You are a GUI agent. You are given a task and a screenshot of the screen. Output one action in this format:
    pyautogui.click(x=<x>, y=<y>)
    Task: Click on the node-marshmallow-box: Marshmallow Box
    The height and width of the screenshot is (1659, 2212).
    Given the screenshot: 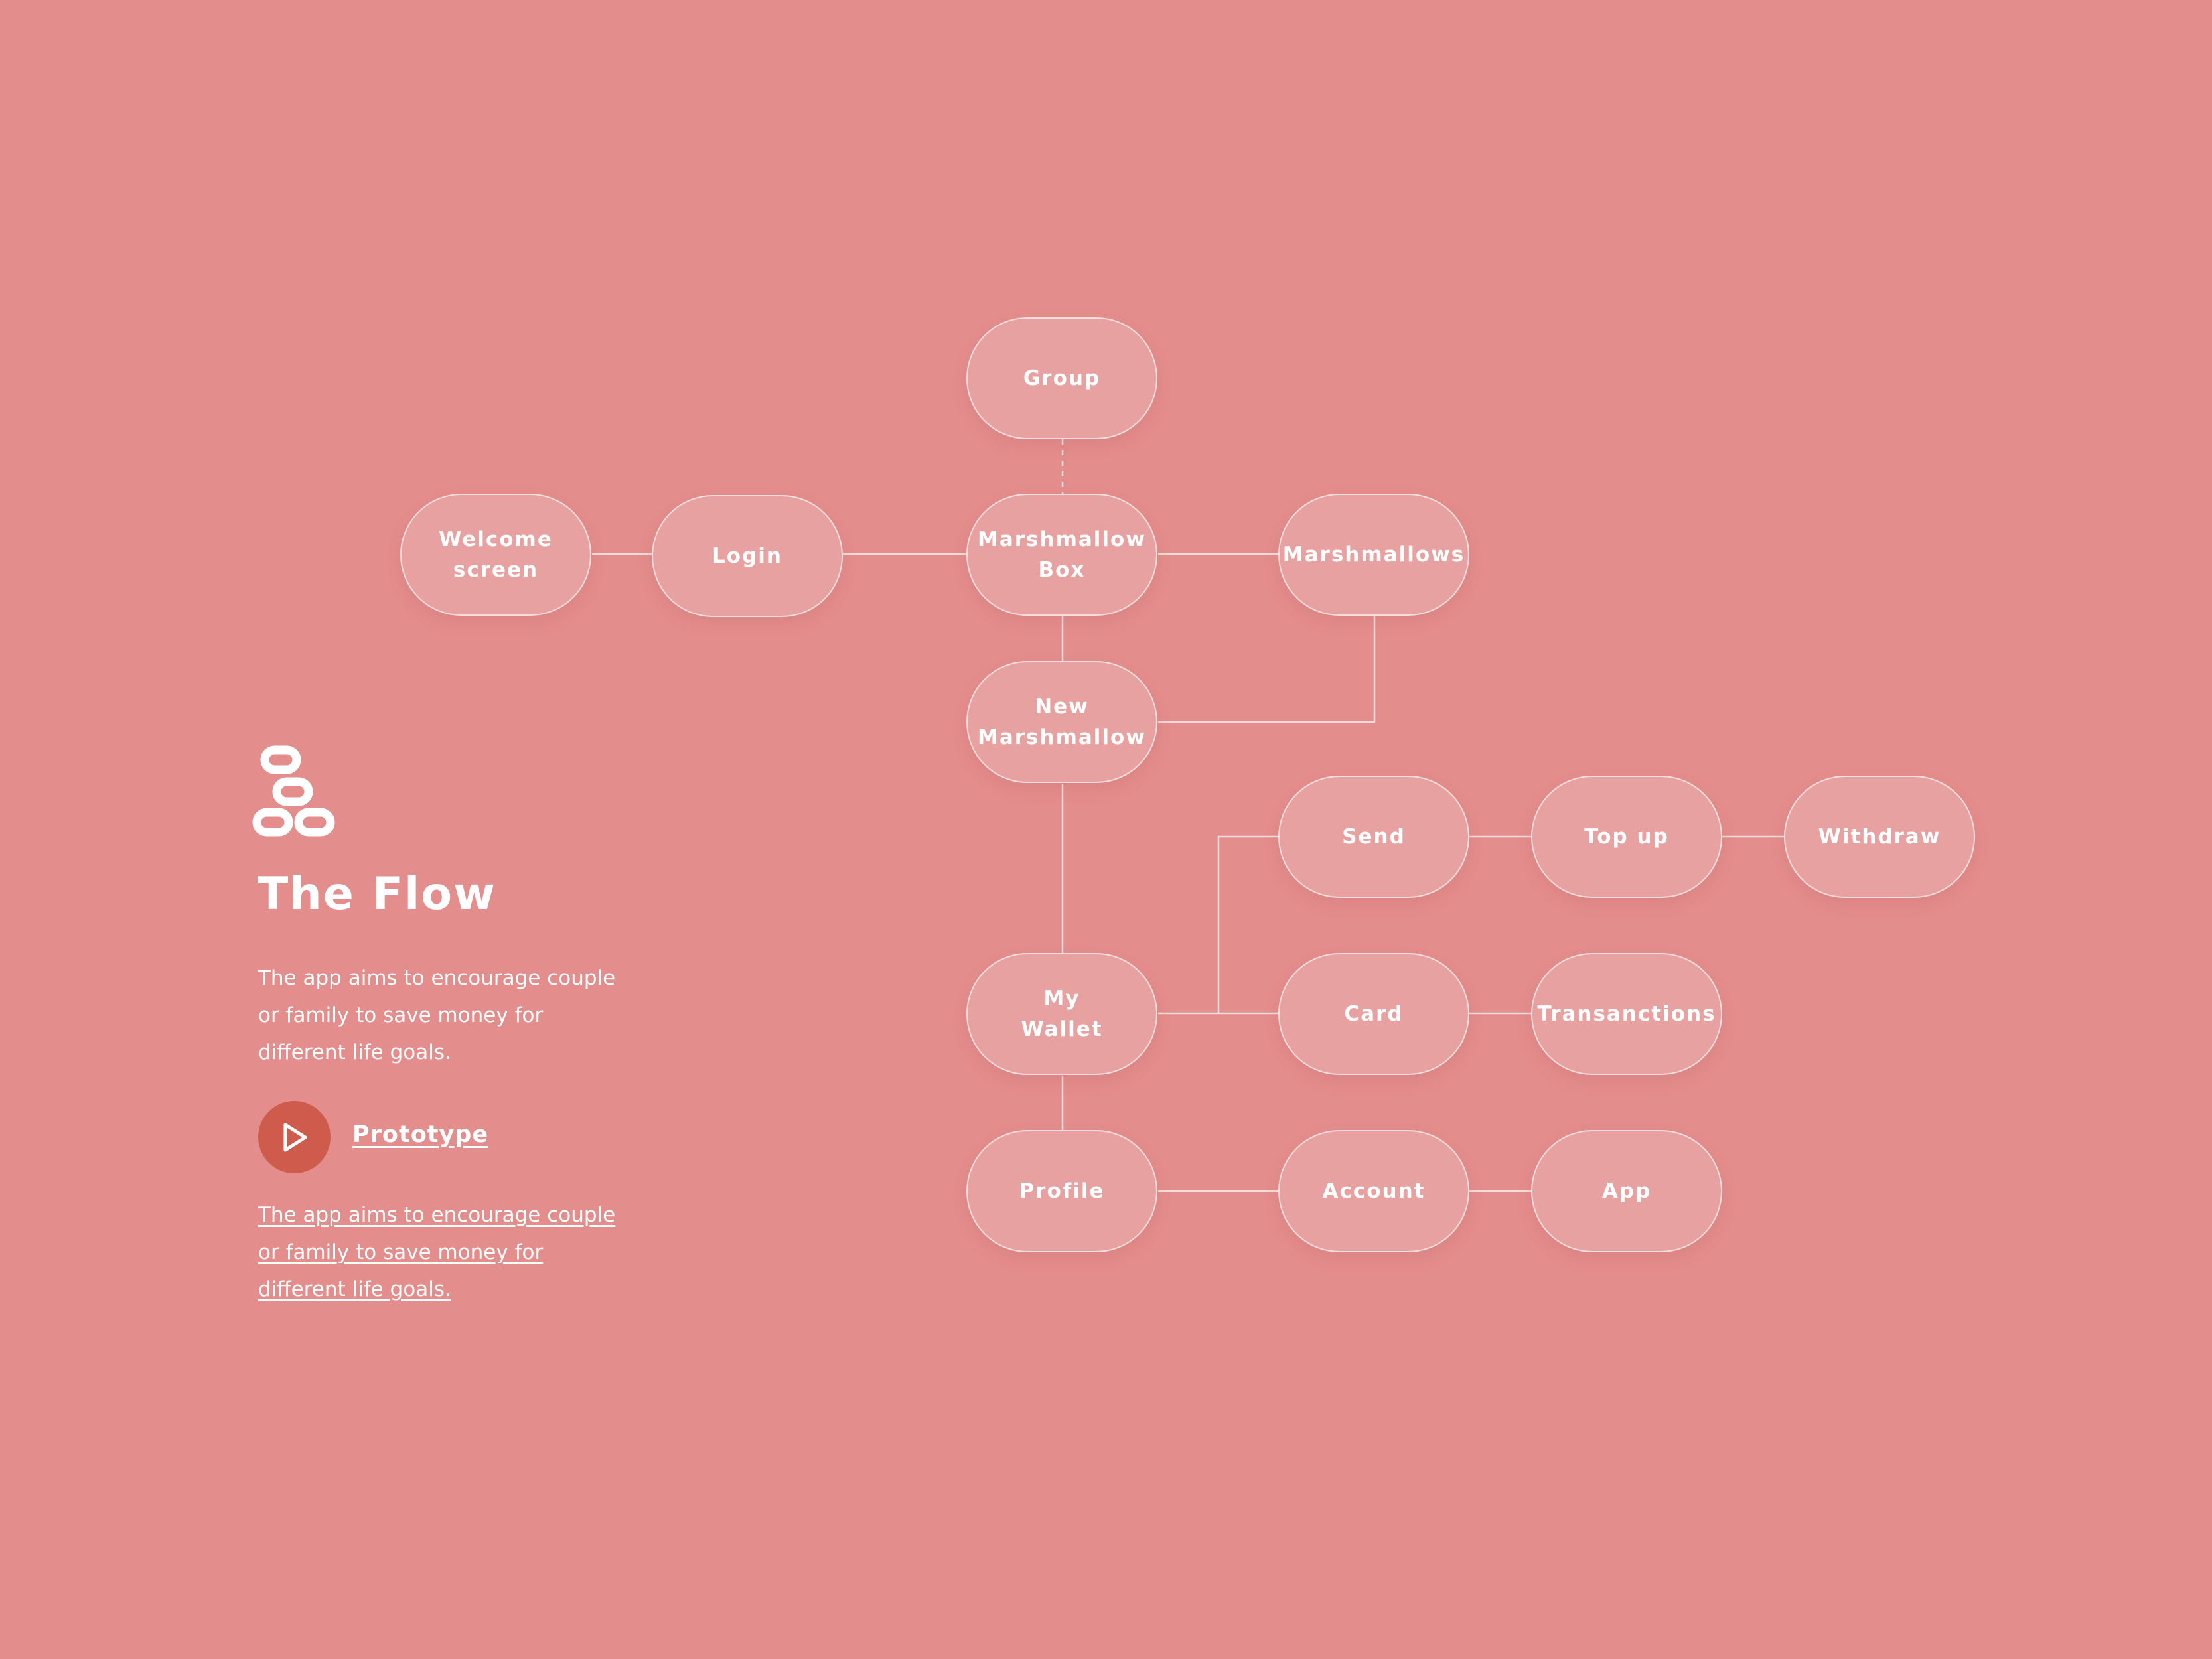 What is the action you would take?
    pyautogui.click(x=1061, y=555)
    